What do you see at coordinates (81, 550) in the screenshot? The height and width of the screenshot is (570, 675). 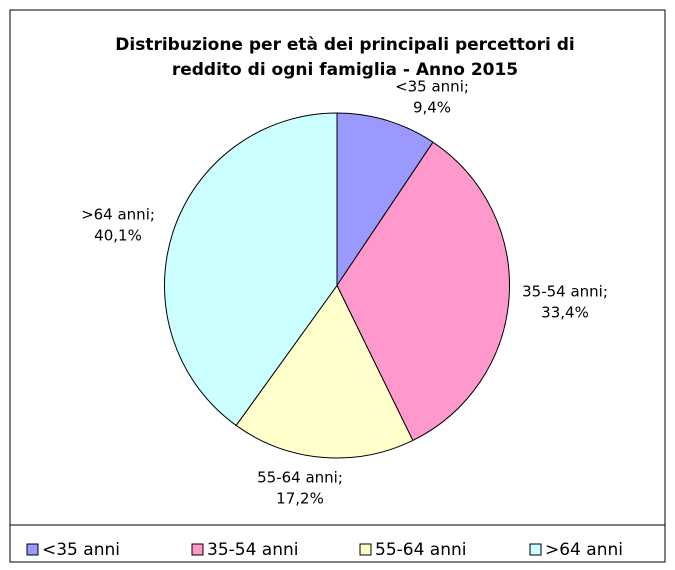 I see `legend-label: <35 anni` at bounding box center [81, 550].